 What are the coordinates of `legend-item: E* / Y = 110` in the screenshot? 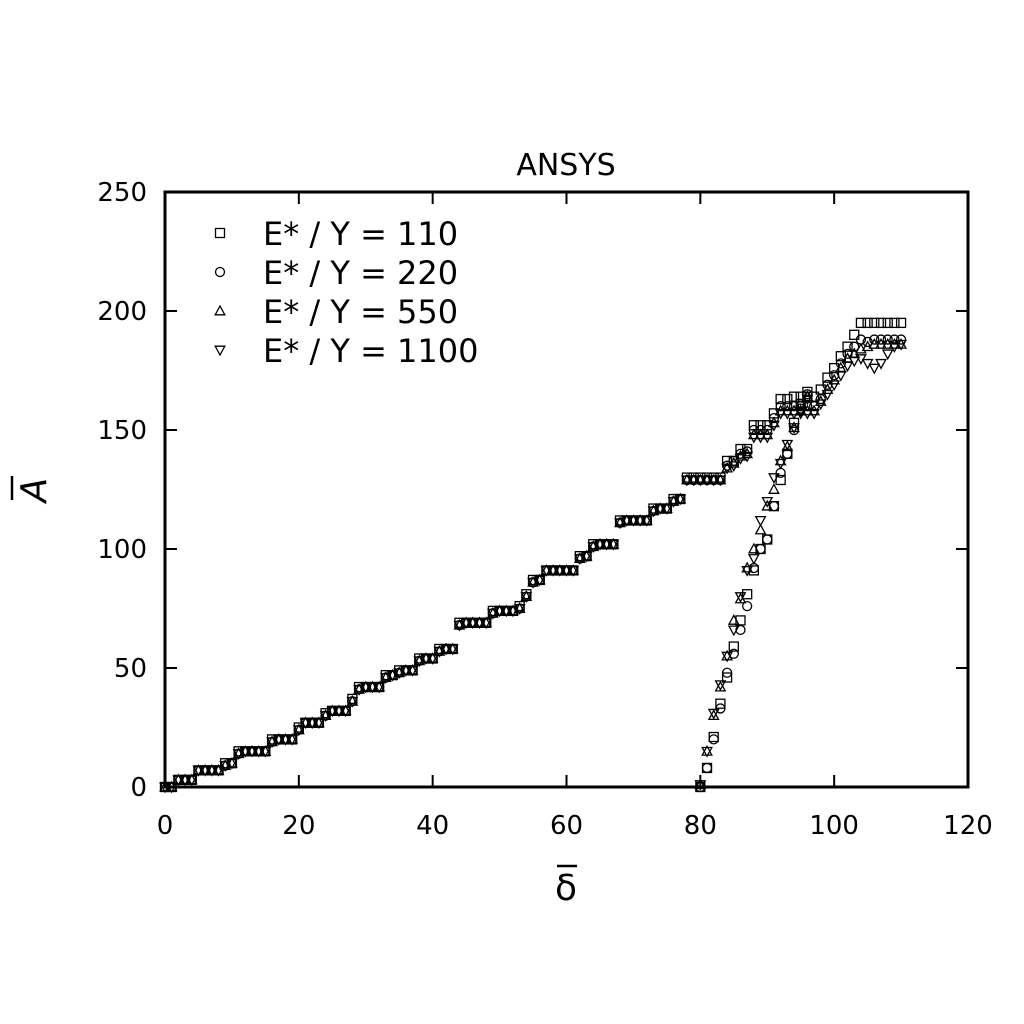 It's located at (336, 234).